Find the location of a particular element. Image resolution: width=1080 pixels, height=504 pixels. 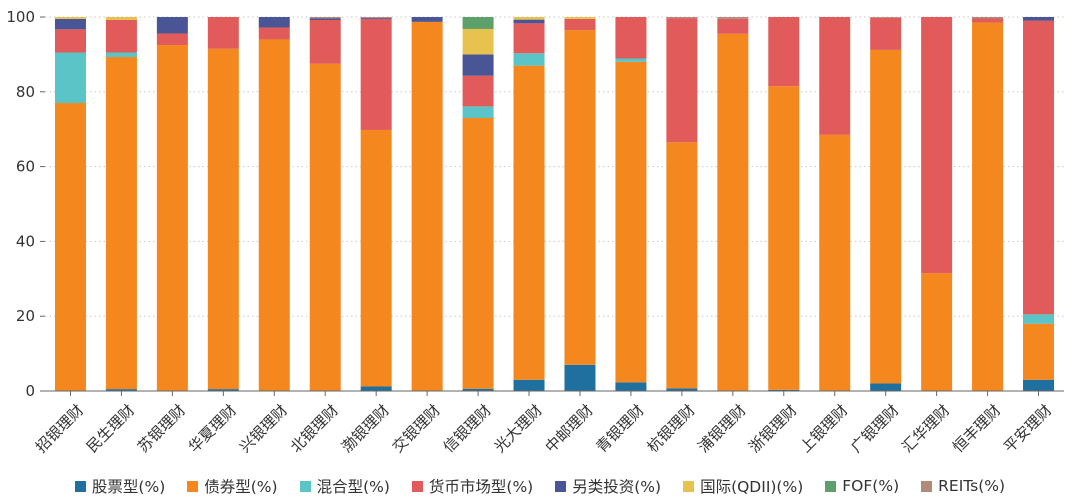

x-tick-label: 光大理财 is located at coordinates (518, 428).